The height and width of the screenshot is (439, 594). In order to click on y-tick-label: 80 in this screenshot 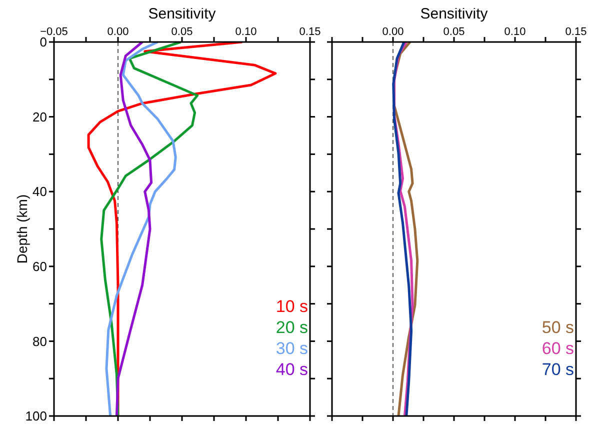, I will do `click(39, 341)`.